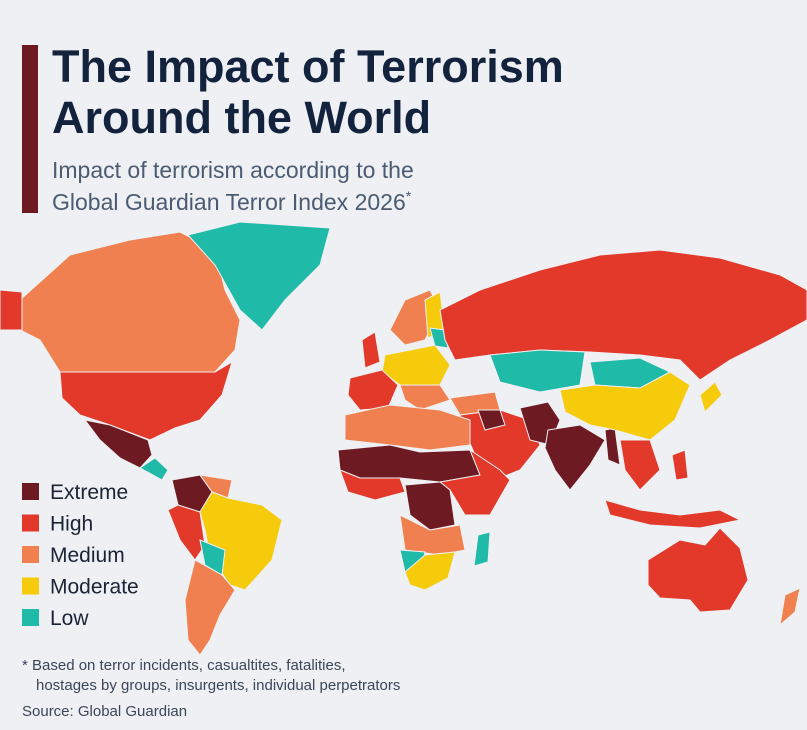  I want to click on south-africa, so click(430, 571).